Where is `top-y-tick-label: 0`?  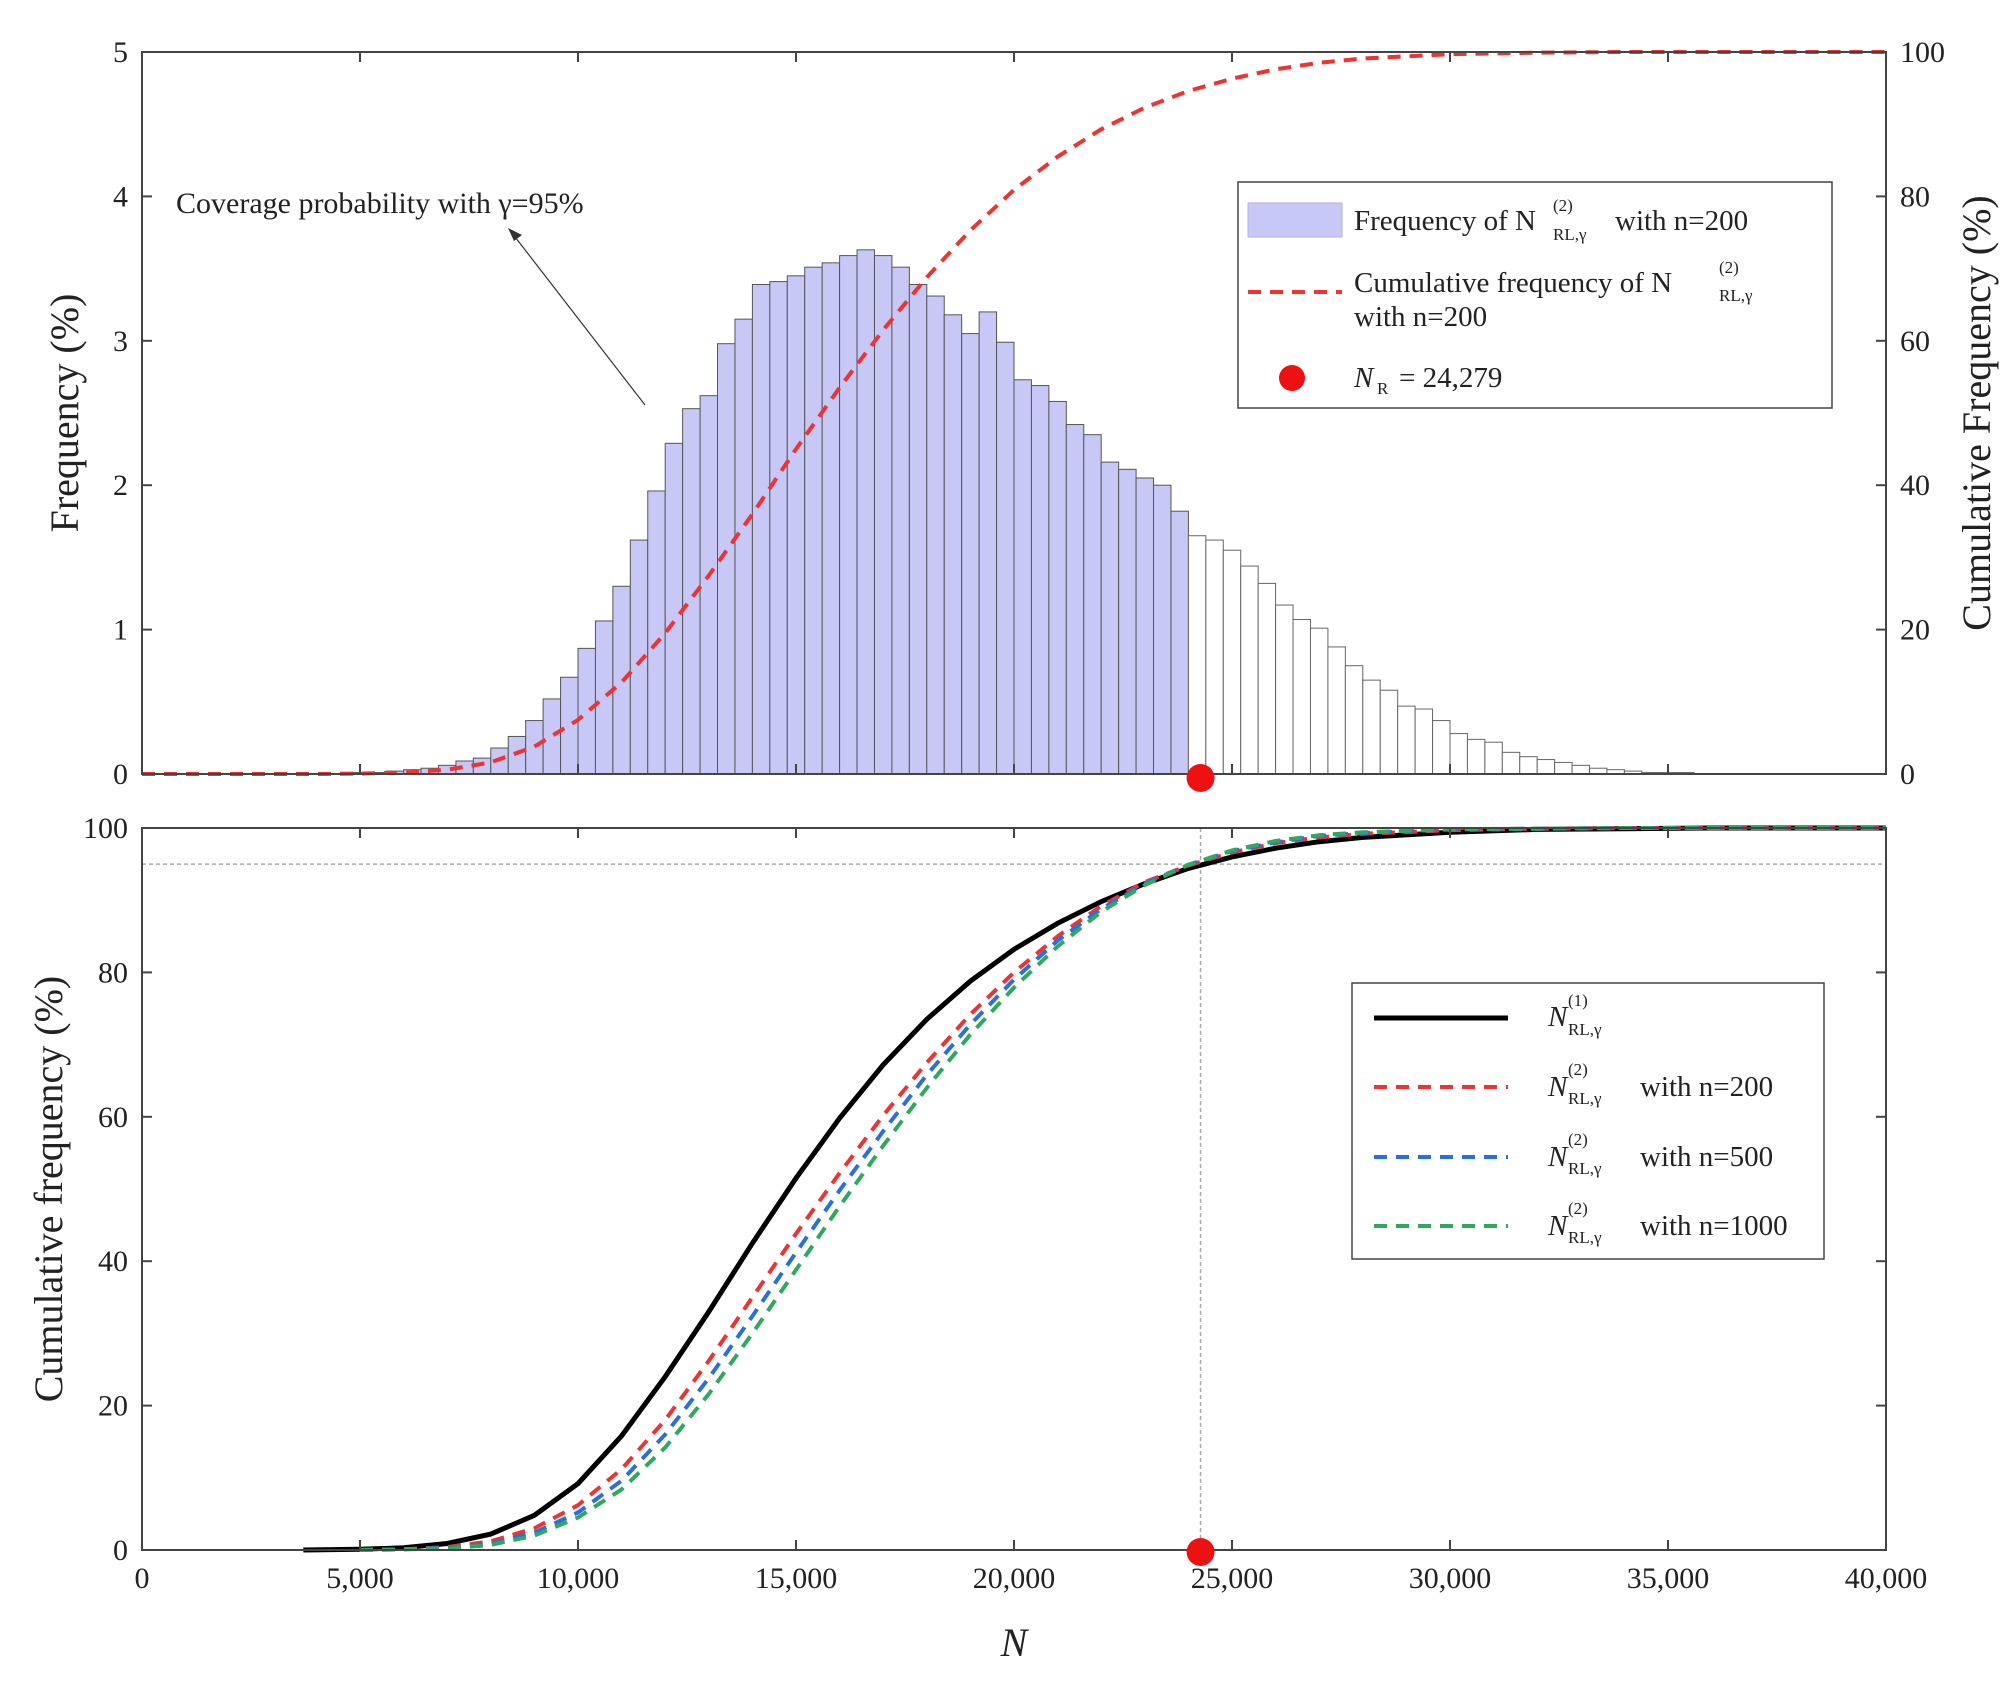
top-y-tick-label: 0 is located at coordinates (120, 774).